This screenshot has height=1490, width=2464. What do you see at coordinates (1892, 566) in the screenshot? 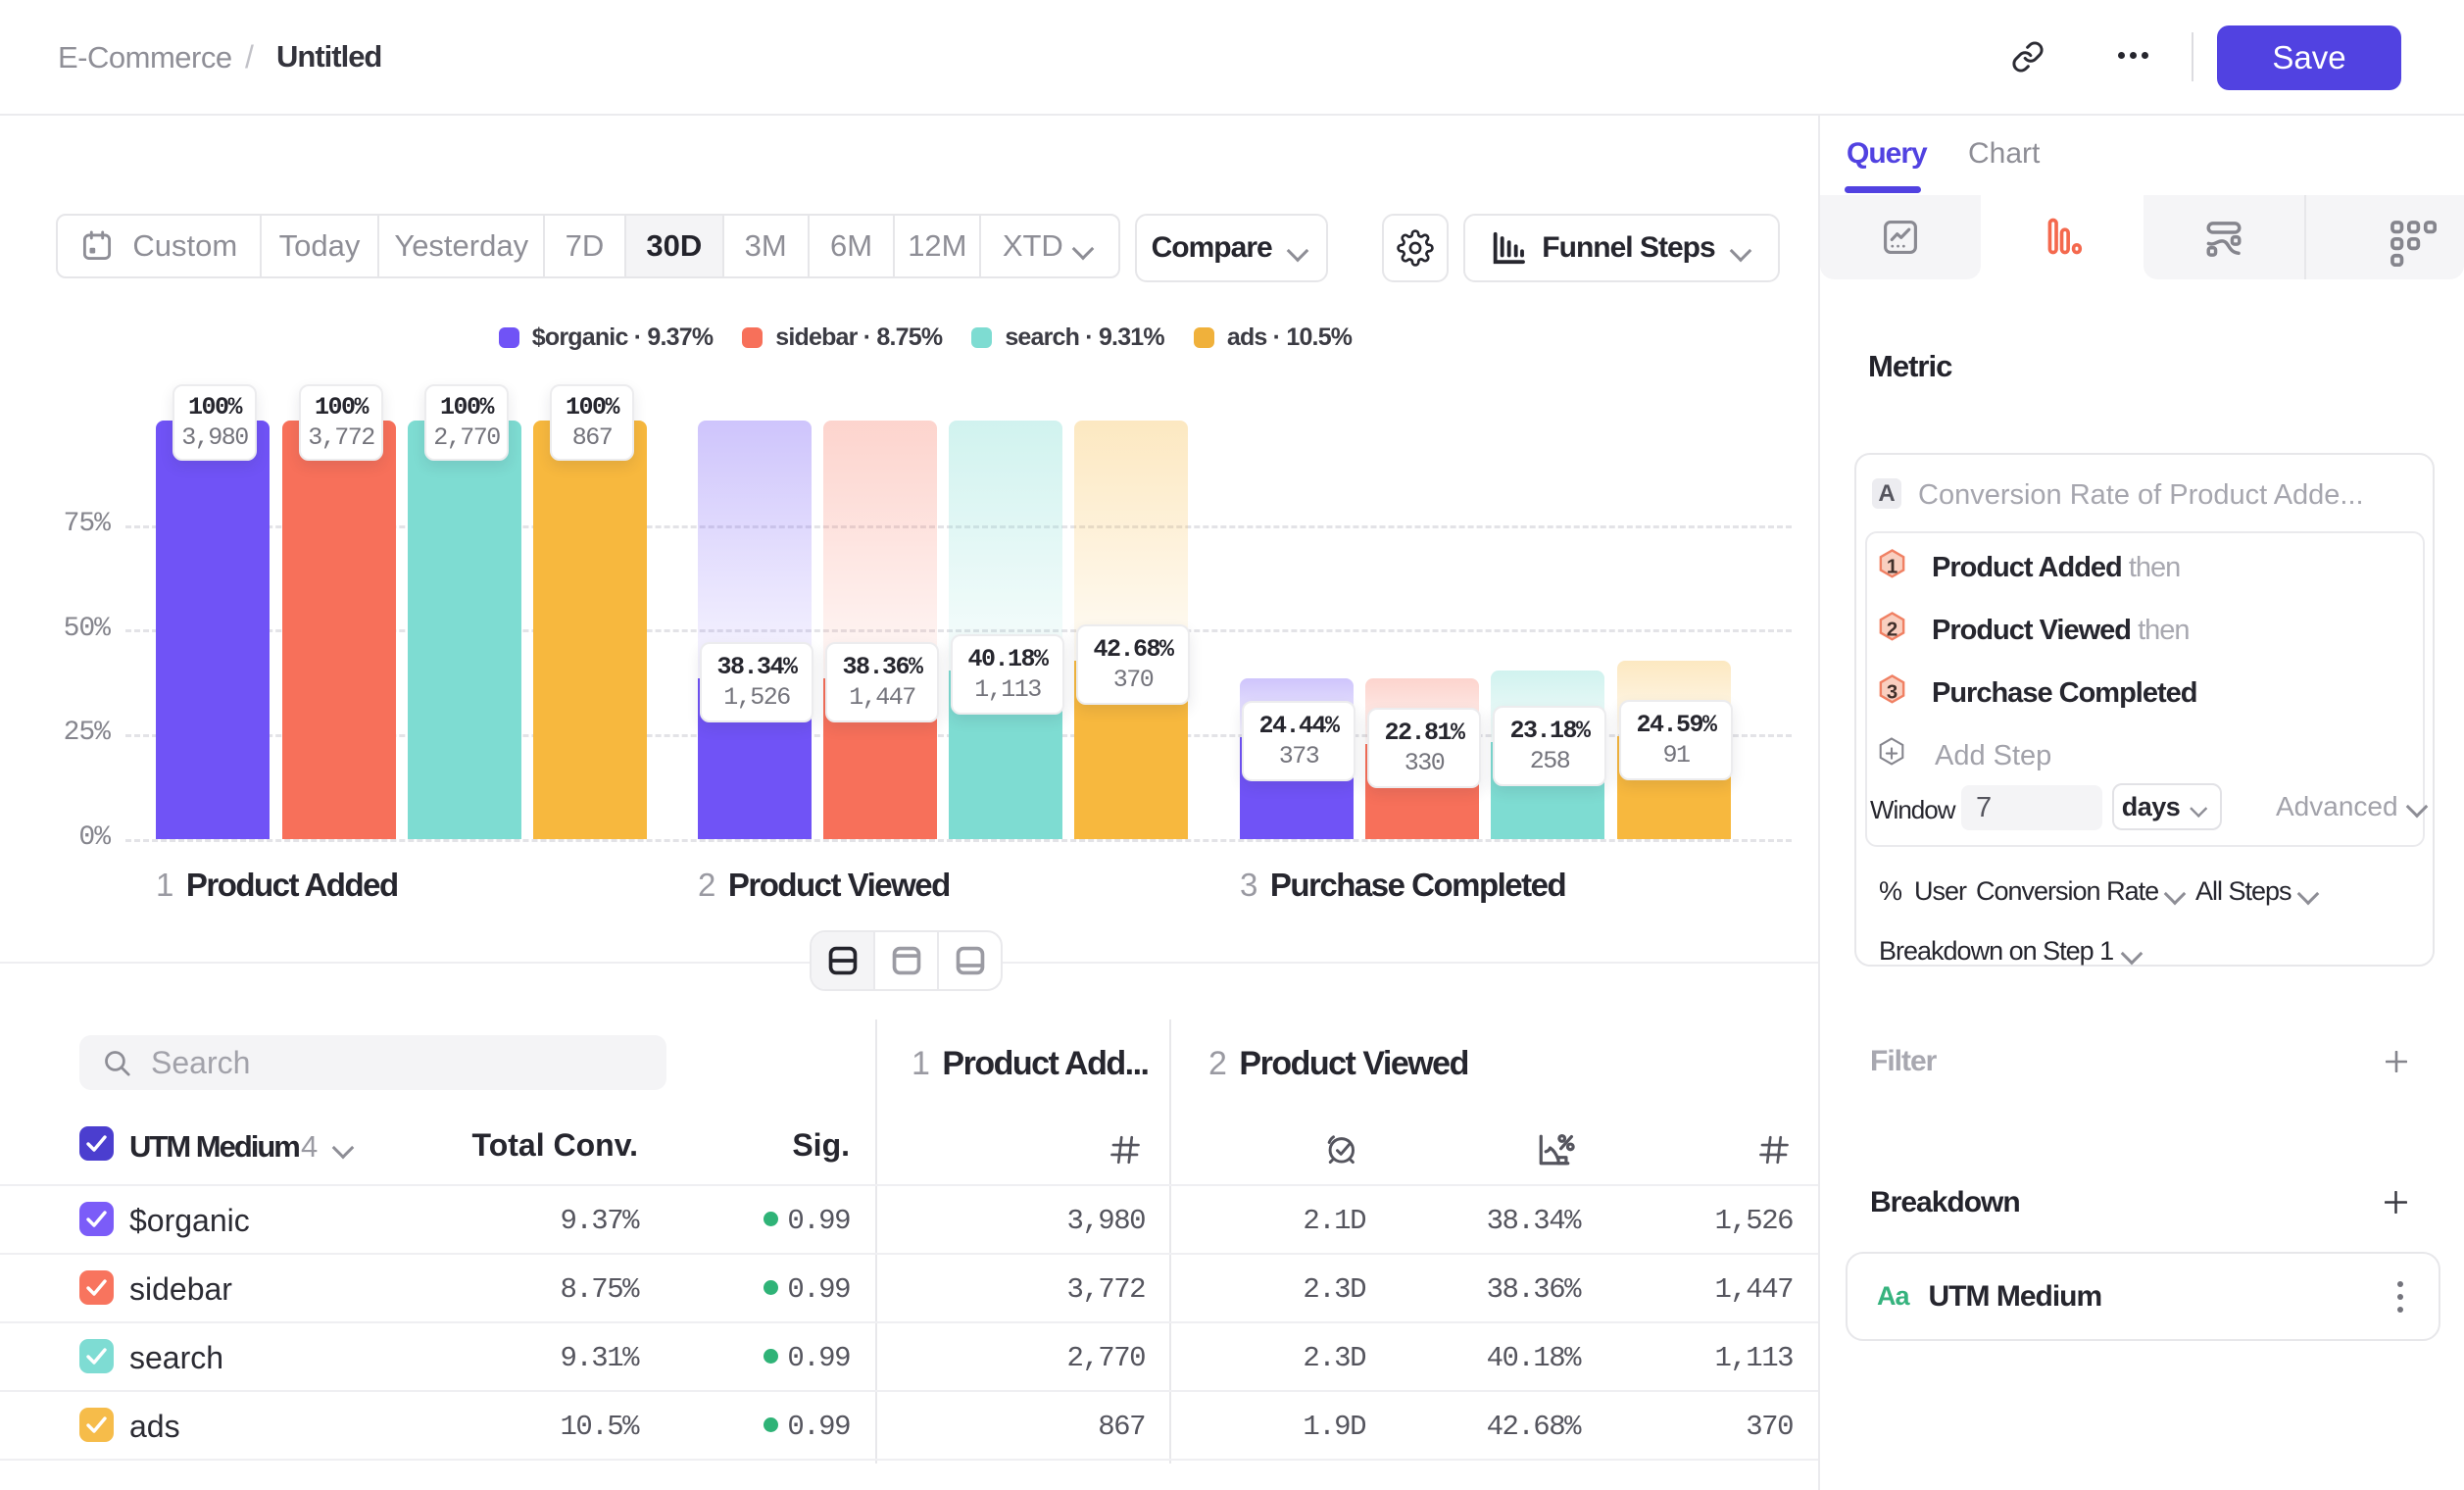
I see `svg-text: 1` at bounding box center [1892, 566].